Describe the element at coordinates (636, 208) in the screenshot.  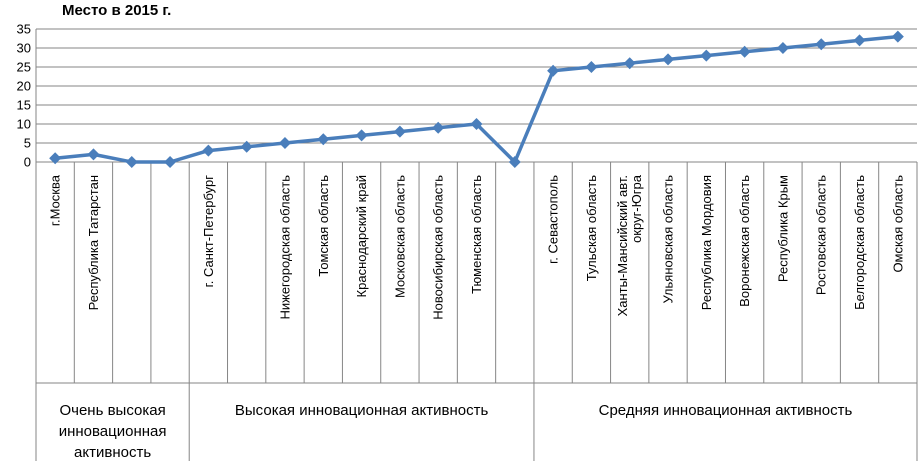
I see `category-label: округ-Югра` at that location.